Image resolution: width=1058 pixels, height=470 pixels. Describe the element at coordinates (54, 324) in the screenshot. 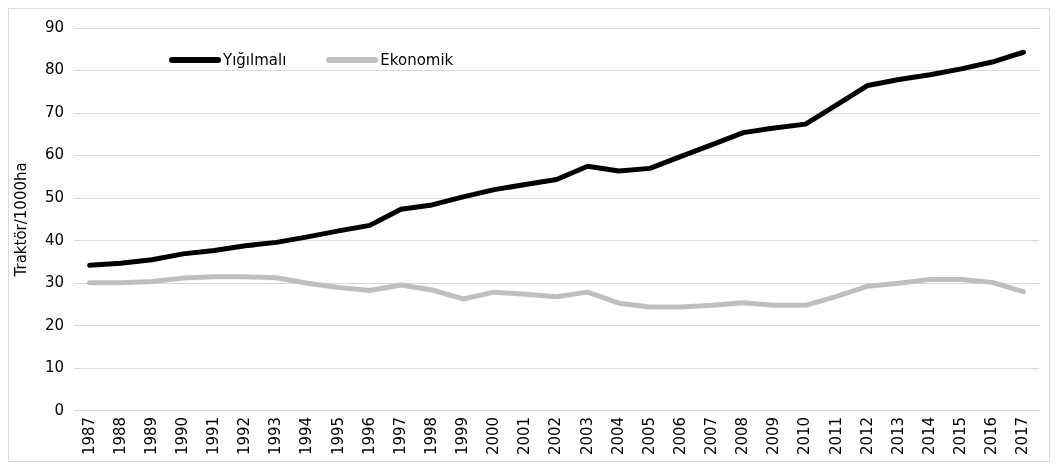

I see `y-tick-label: 20` at that location.